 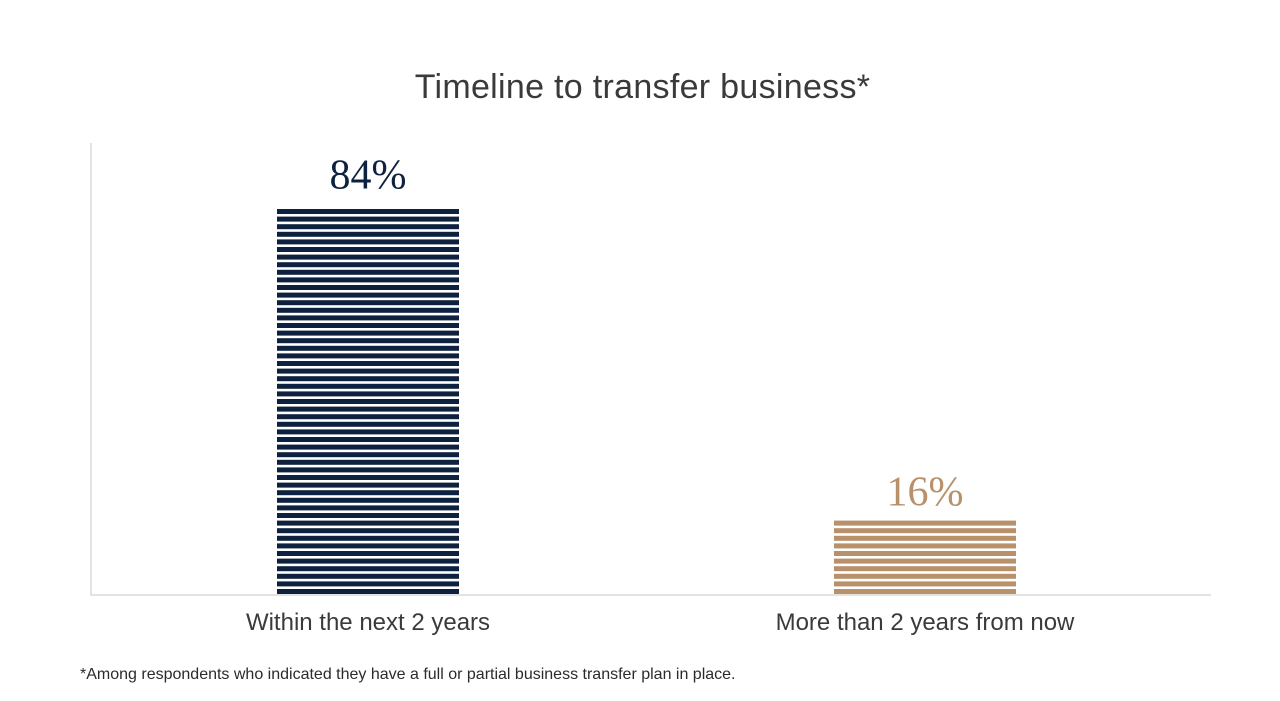 I want to click on value-label-1: 84%, so click(x=368, y=176).